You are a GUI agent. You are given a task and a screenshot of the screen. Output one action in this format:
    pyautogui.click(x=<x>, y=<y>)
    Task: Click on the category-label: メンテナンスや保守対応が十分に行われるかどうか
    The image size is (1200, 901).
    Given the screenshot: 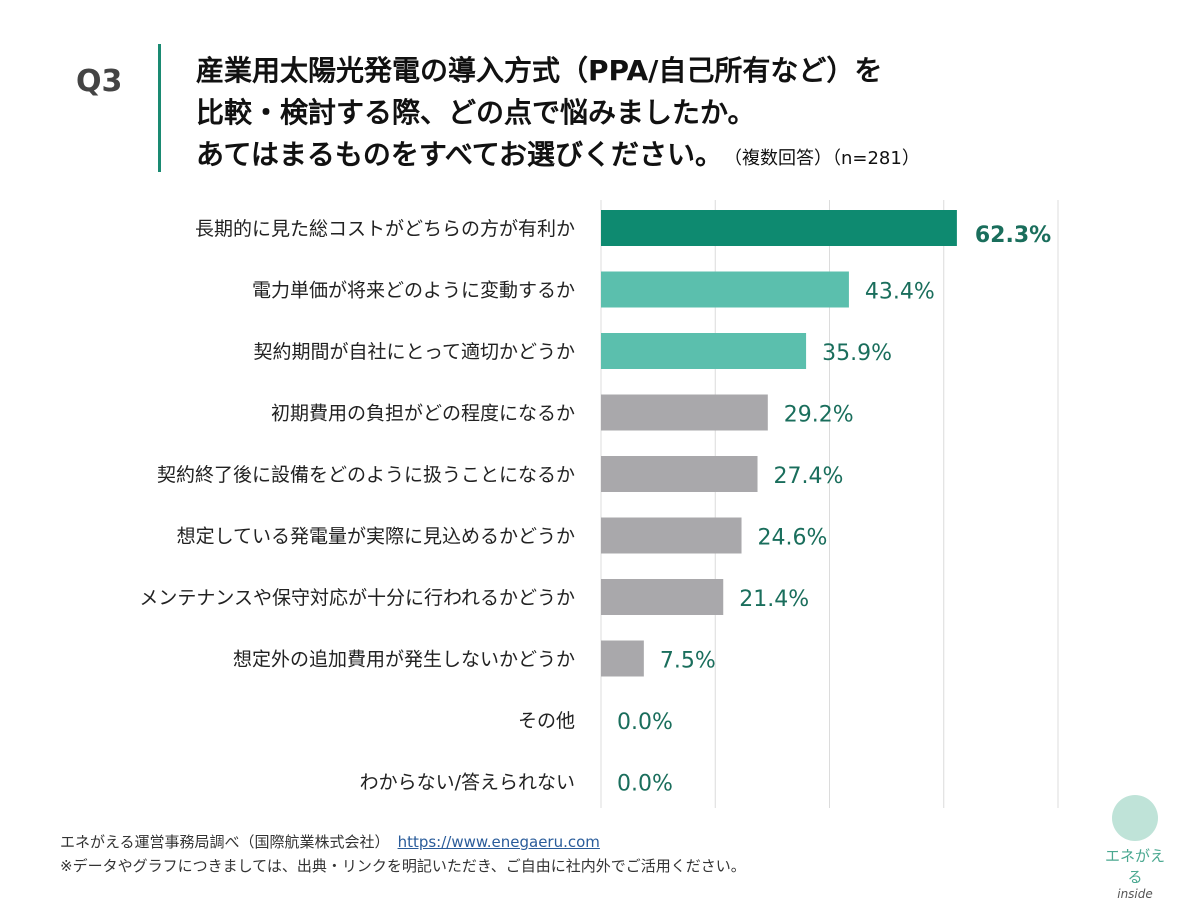 What is the action you would take?
    pyautogui.click(x=357, y=598)
    